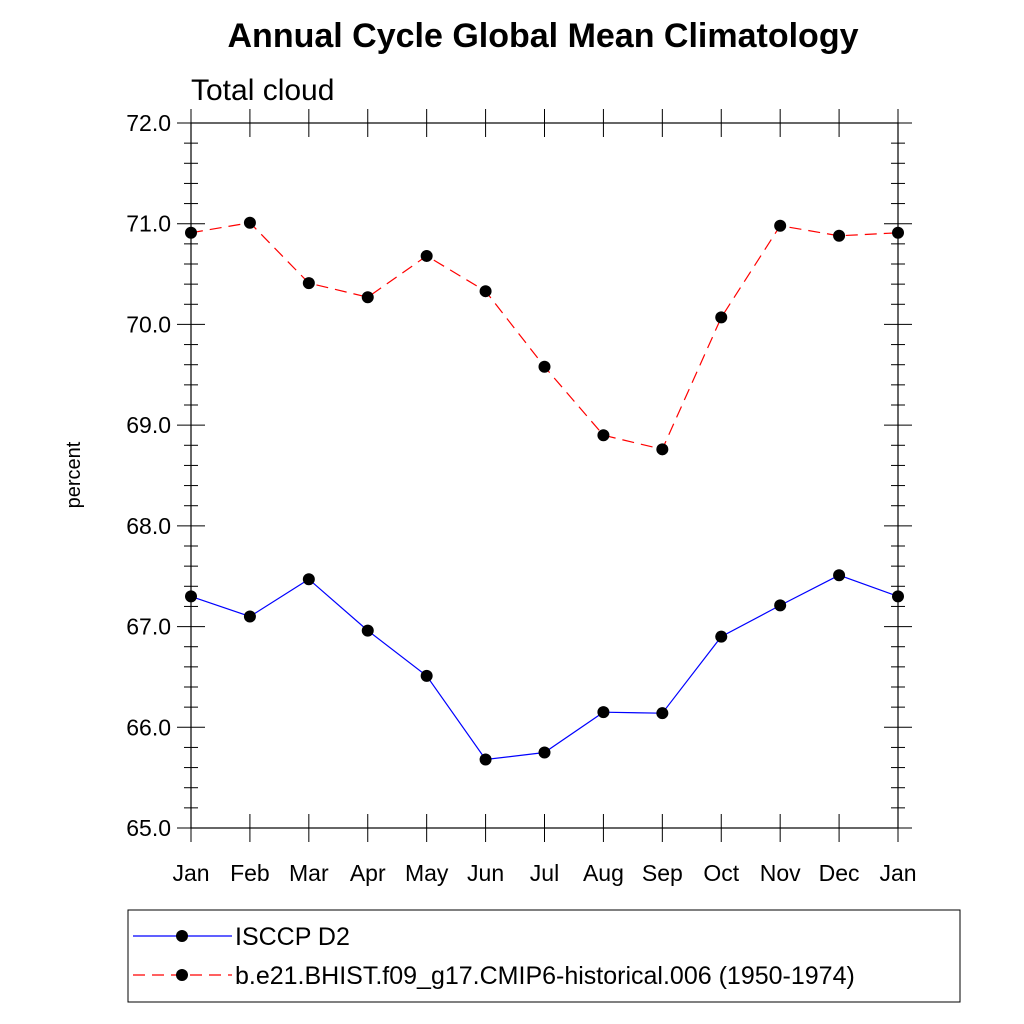 Image resolution: width=1024 pixels, height=1024 pixels. Describe the element at coordinates (485, 873) in the screenshot. I see `x-tick-label: Jun` at that location.